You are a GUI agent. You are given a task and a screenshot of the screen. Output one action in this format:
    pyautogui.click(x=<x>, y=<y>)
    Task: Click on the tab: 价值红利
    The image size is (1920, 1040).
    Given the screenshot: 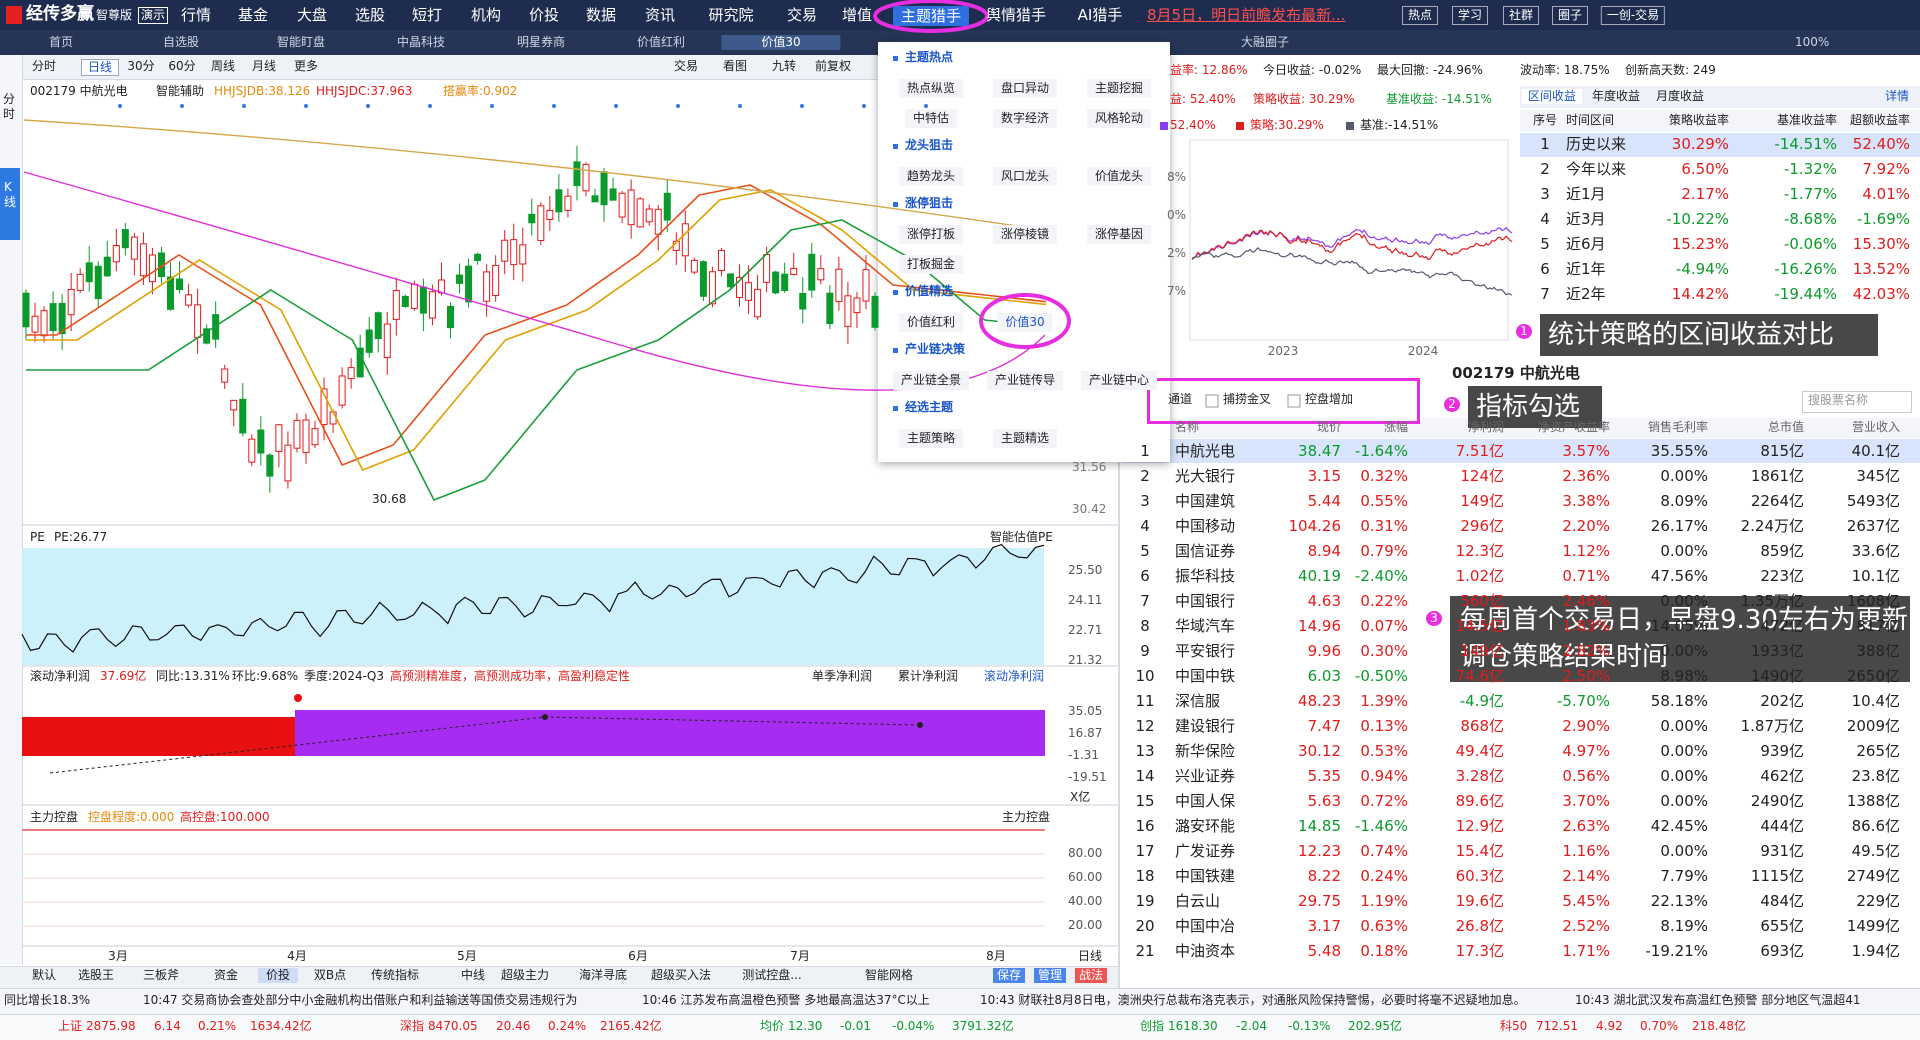 What is the action you would take?
    pyautogui.click(x=661, y=42)
    